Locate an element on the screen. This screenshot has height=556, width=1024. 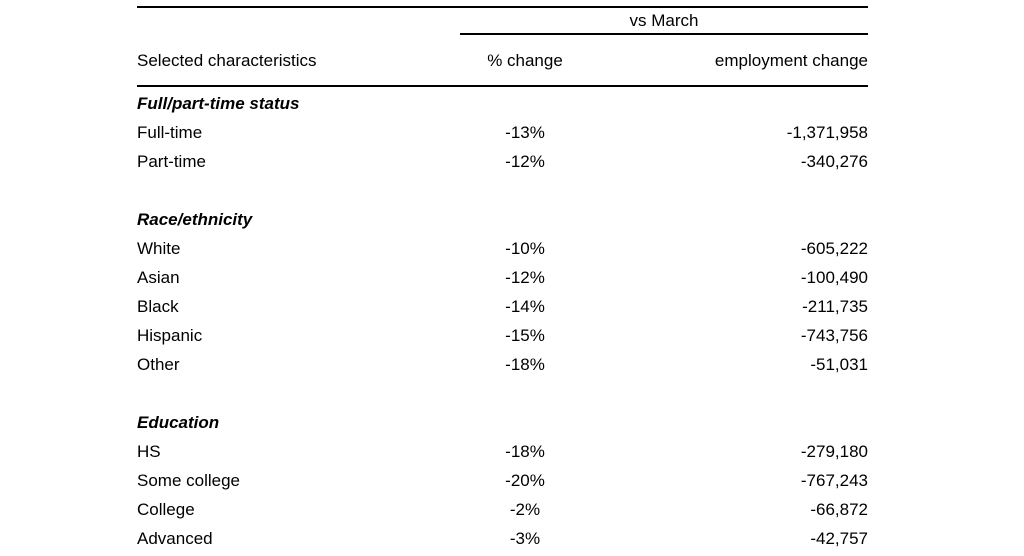
employment-change-cell: -605,222 is located at coordinates (834, 248).